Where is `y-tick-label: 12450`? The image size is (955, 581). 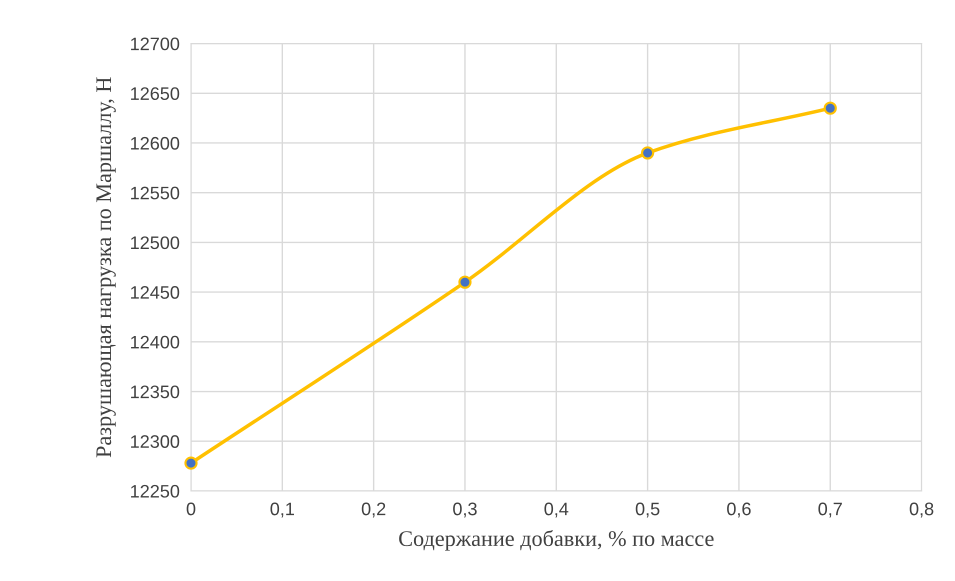 y-tick-label: 12450 is located at coordinates (155, 292).